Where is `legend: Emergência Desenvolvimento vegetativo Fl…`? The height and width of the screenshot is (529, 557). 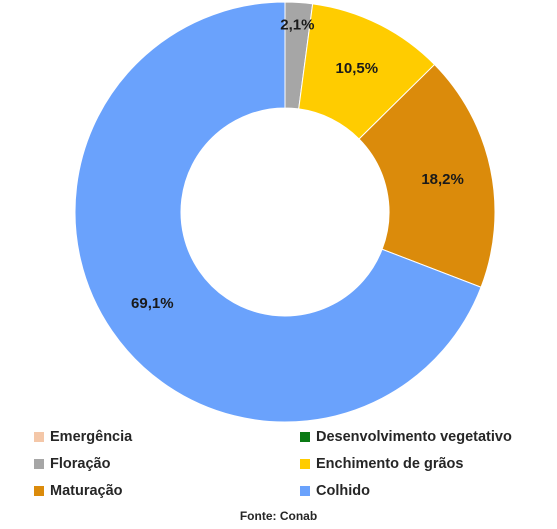 legend: Emergência Desenvolvimento vegetativo Fl… is located at coordinates (294, 463).